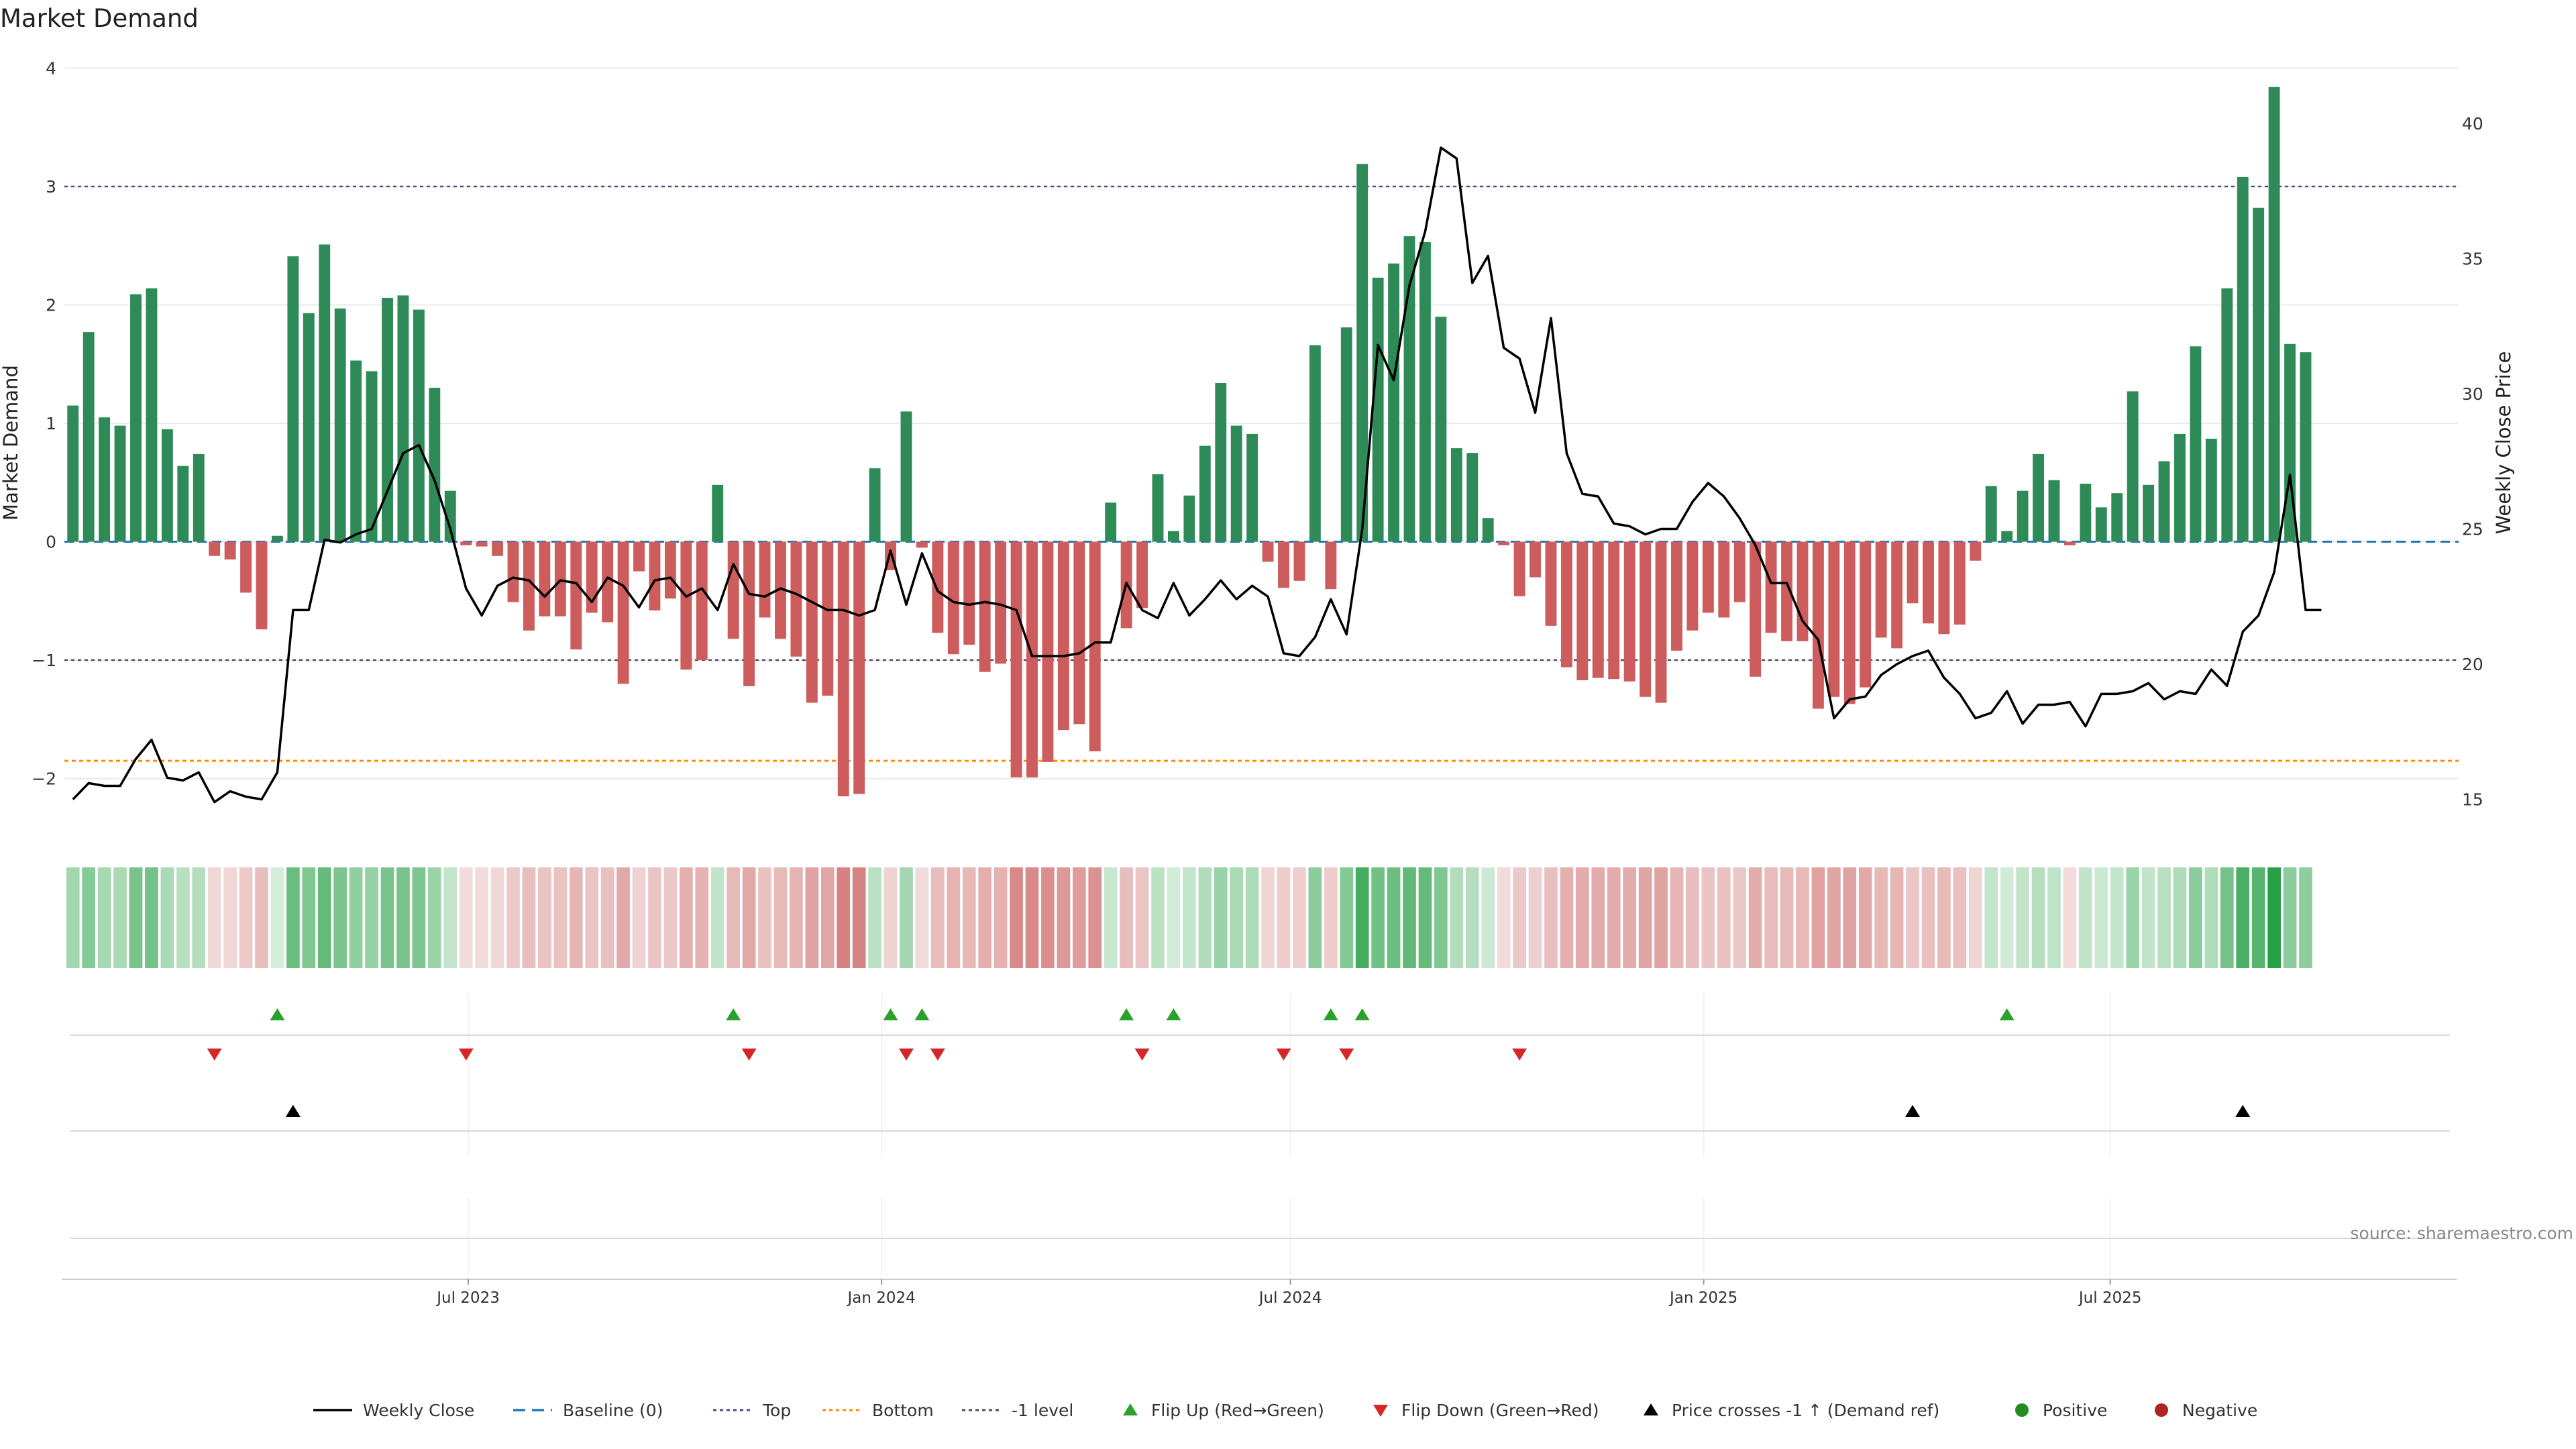 This screenshot has width=2576, height=1449. Describe the element at coordinates (44, 660) in the screenshot. I see `y-tick-label: −1` at that location.